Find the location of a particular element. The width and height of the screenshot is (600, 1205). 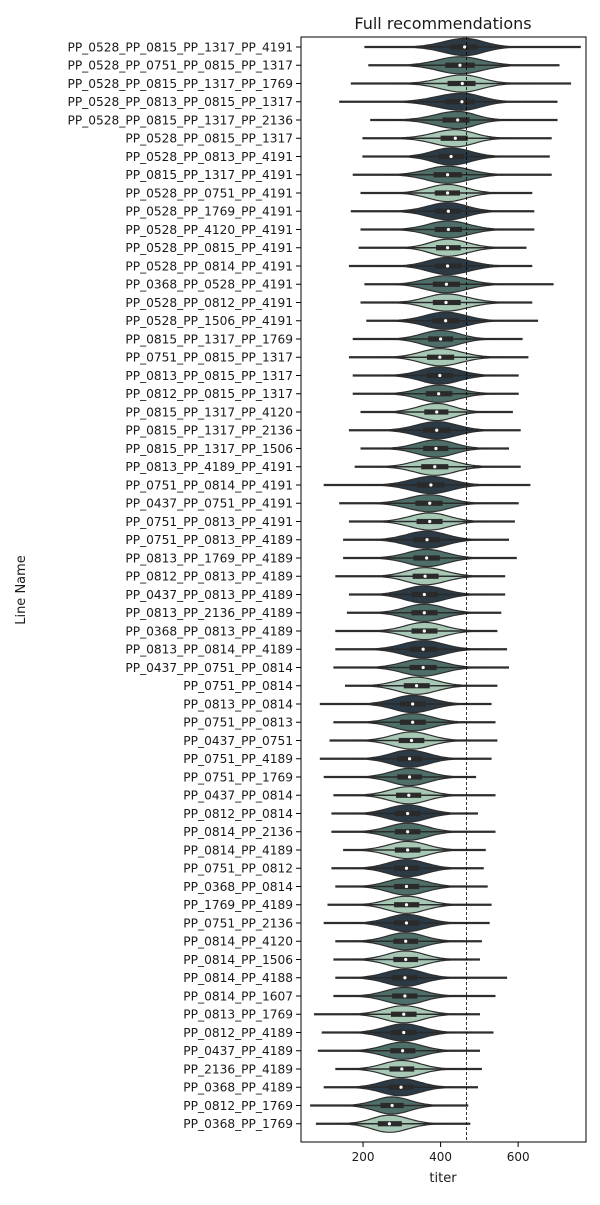

y-tick-label: PP_0528_PP_1769_PP_4191 is located at coordinates (209, 212).